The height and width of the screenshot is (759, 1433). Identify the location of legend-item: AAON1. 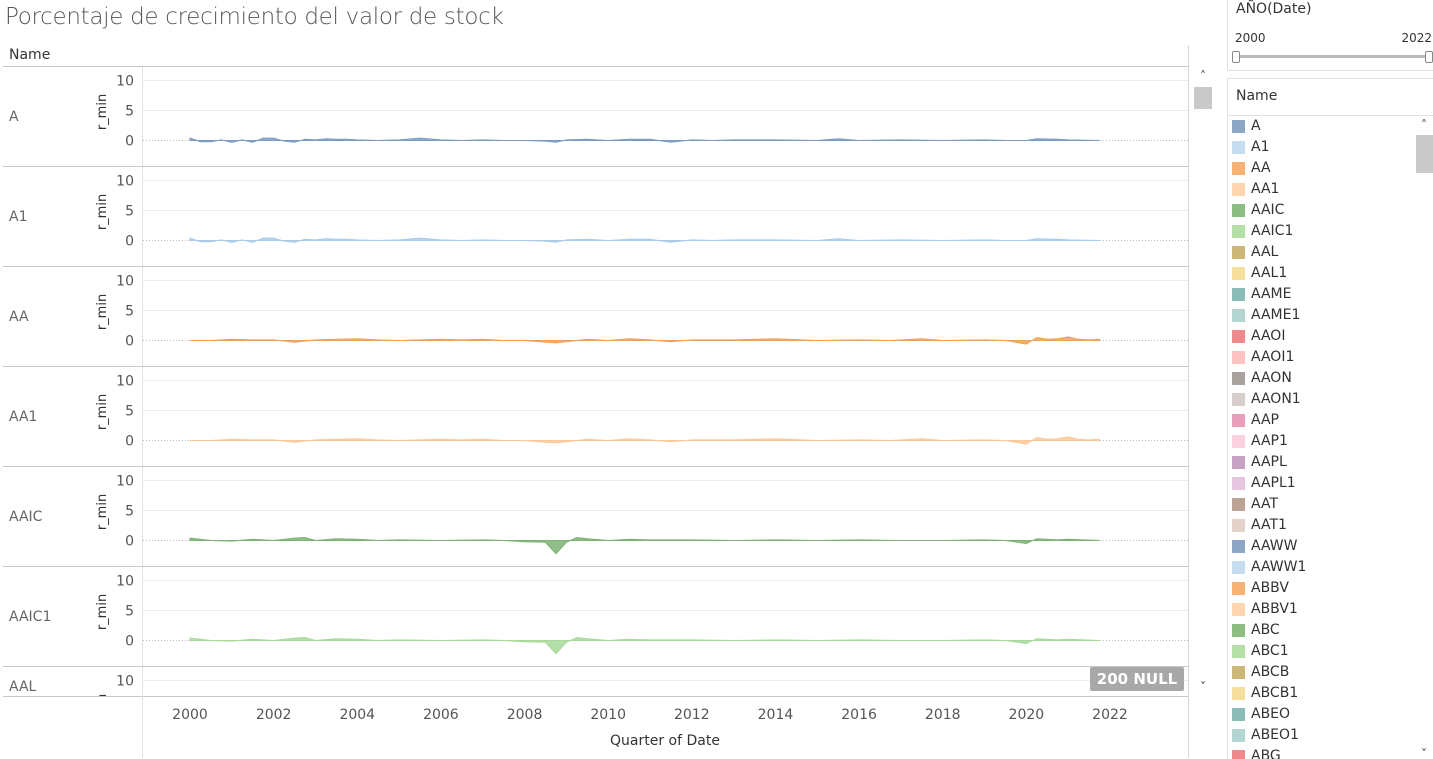
(1321, 400).